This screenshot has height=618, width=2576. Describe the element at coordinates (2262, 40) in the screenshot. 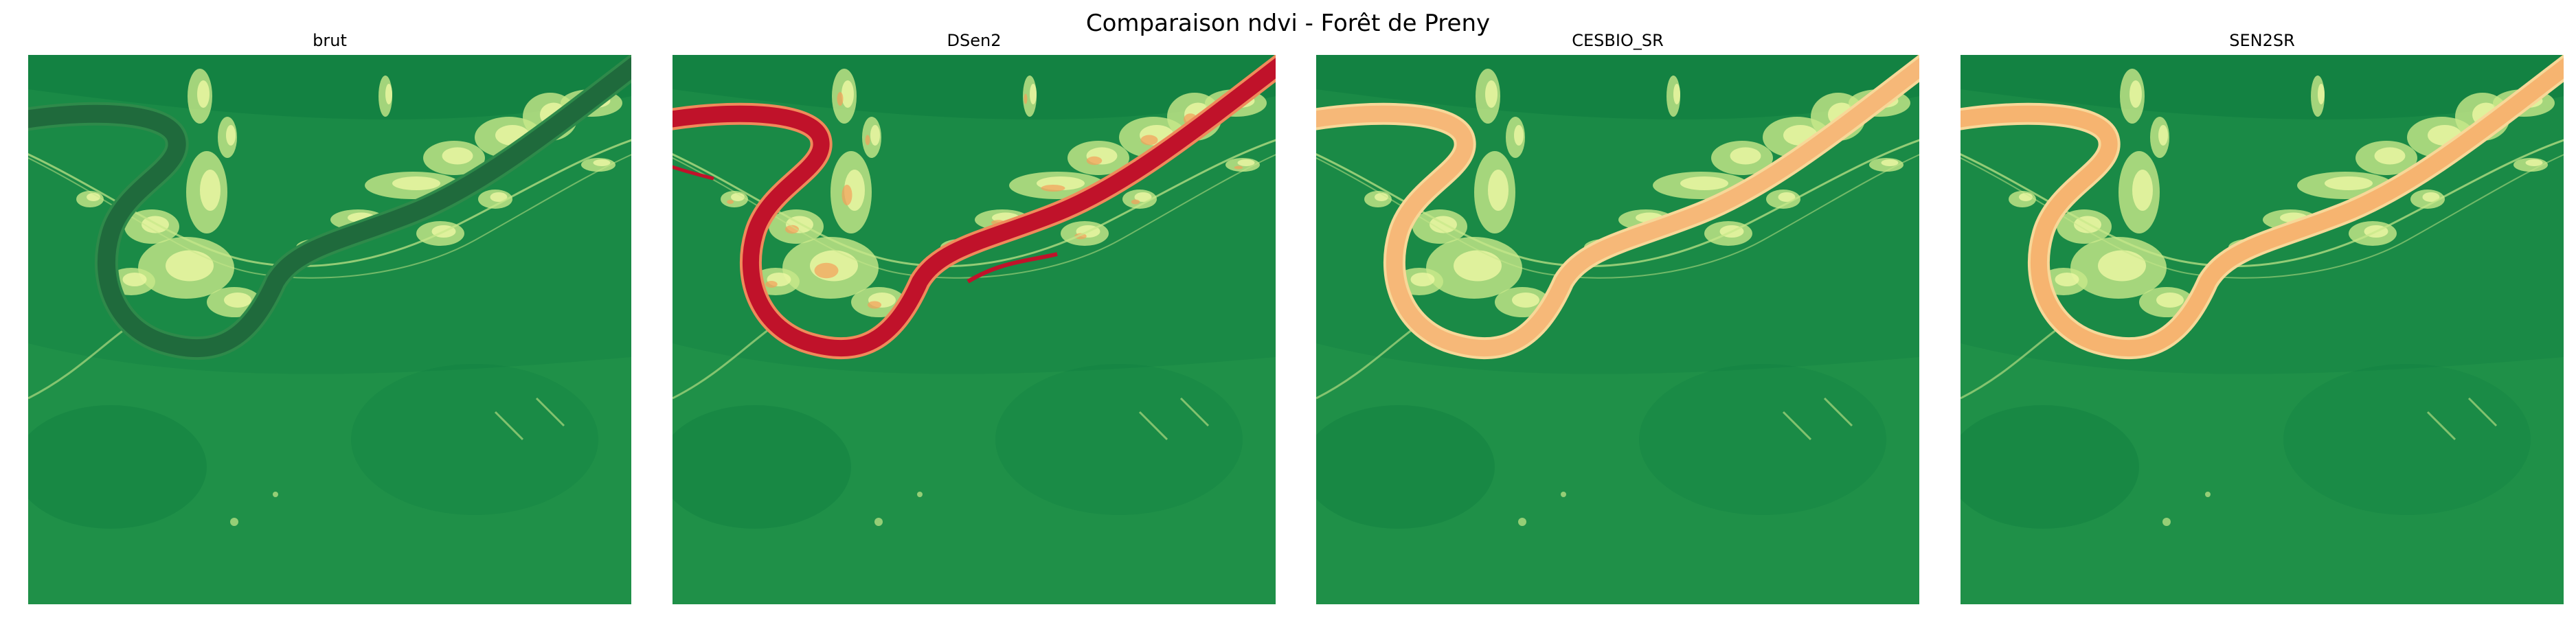

I see `panel-title-sen2sr: SEN2SR` at that location.